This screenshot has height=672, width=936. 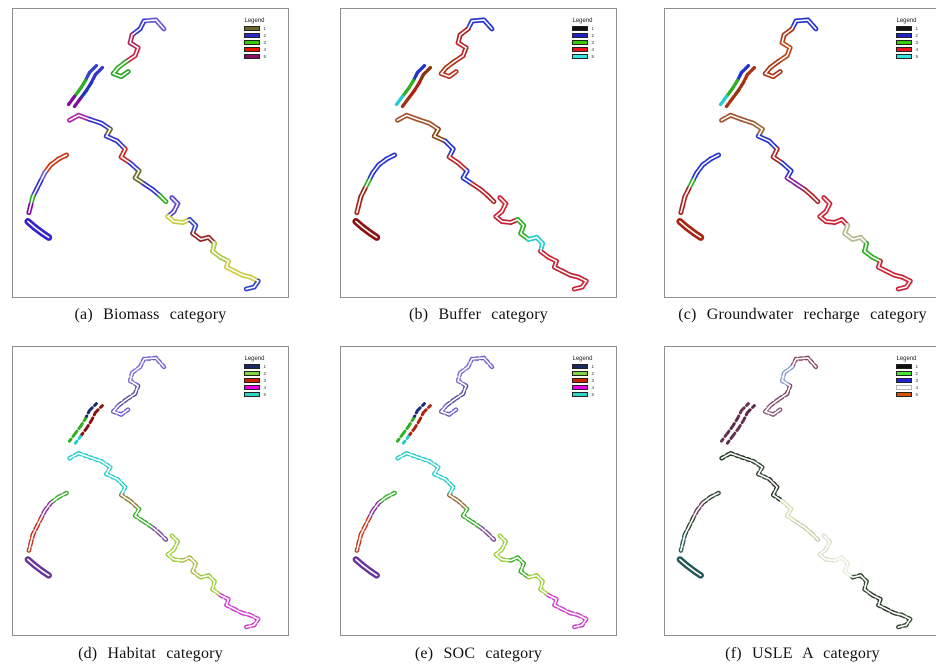 I want to click on caption-f: (f) USLE A category, so click(x=802, y=653).